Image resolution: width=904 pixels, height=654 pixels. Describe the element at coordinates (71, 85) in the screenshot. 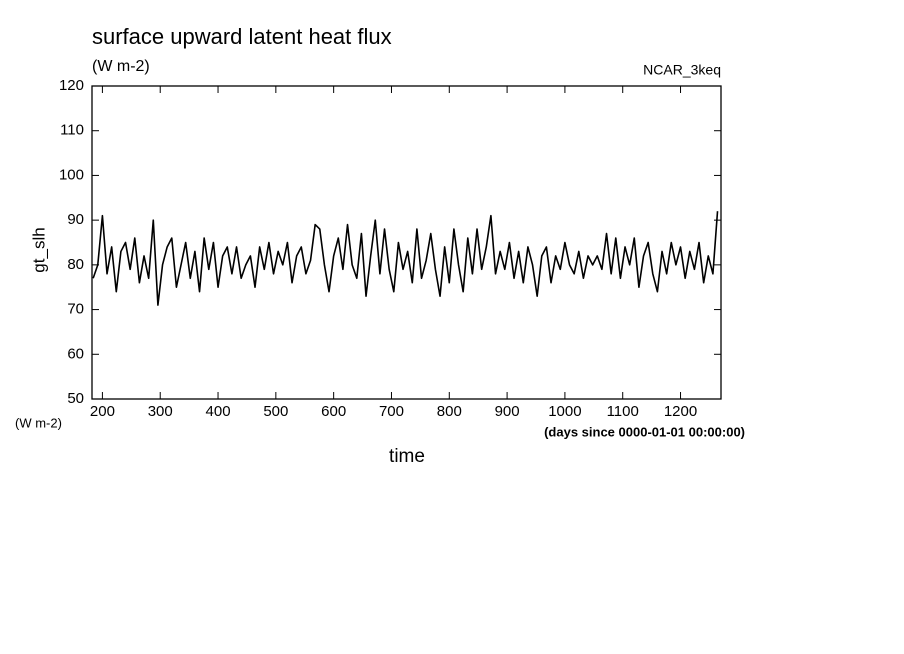

I see `y-tick-label: 120` at that location.